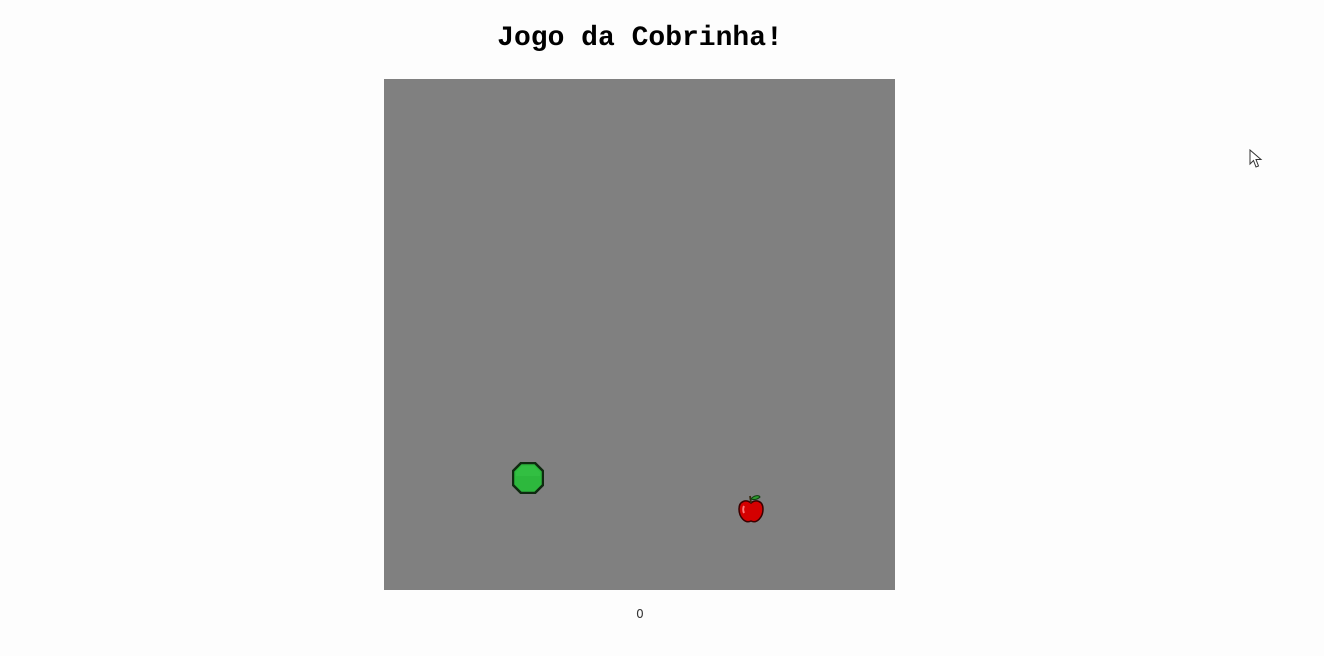 The image size is (1324, 656). Describe the element at coordinates (1256, 158) in the screenshot. I see `mouse-cursor-icon` at that location.